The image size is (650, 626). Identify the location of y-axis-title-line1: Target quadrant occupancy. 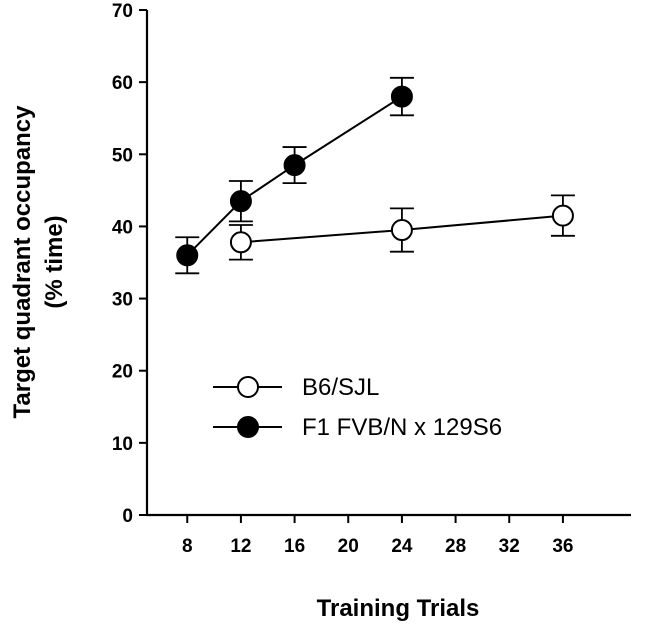
(22, 262).